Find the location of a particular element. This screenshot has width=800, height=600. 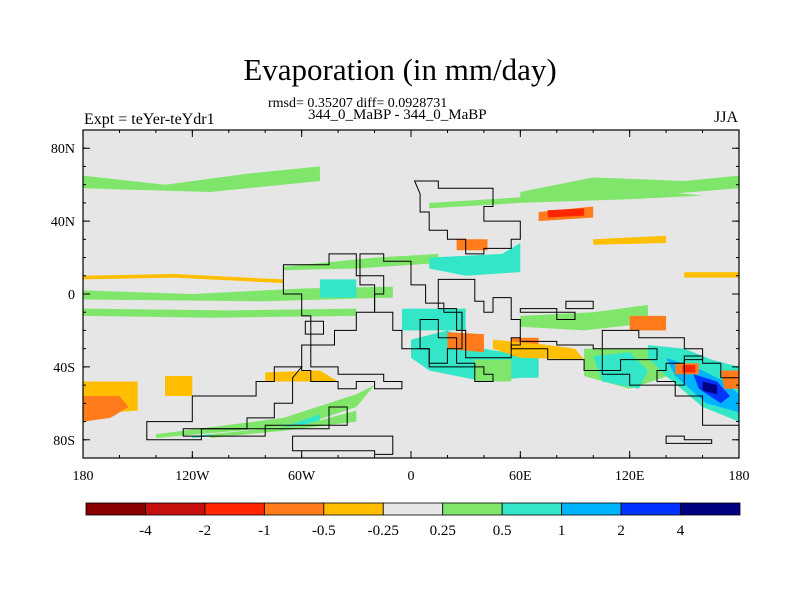

colorbar-label: -0.25 is located at coordinates (383, 531).